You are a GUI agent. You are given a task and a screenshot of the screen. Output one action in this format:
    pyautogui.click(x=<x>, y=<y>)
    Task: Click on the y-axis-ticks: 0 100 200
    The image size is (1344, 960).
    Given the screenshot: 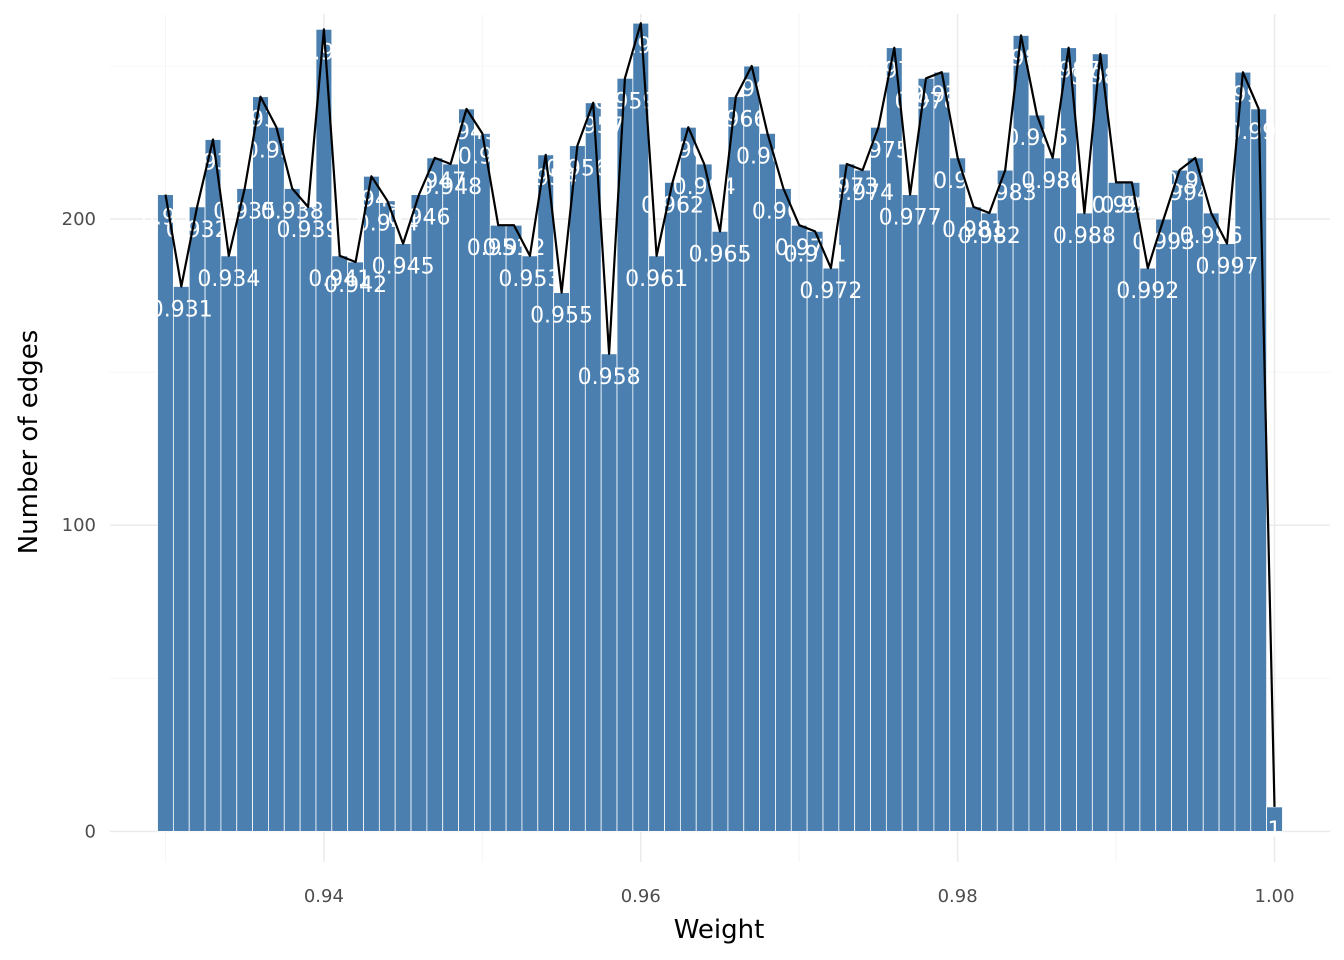 What is the action you would take?
    pyautogui.click(x=79, y=525)
    